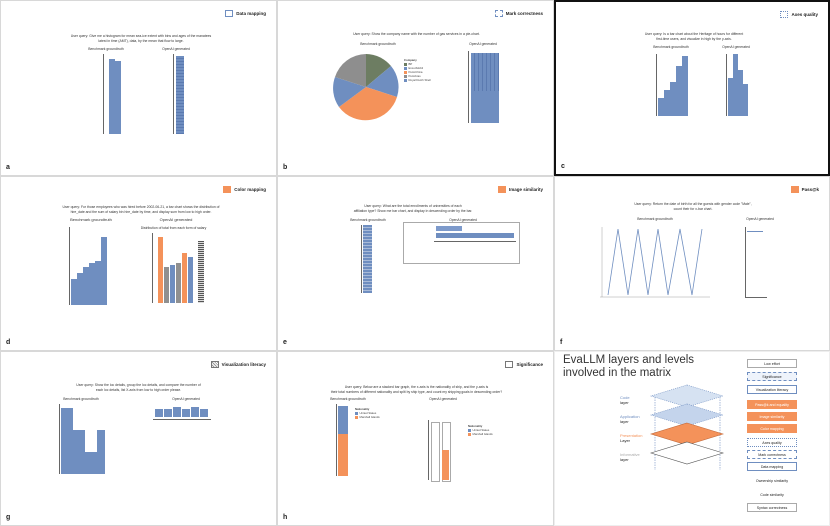 Image resolution: width=830 pixels, height=526 pixels. What do you see at coordinates (463, 220) in the screenshot?
I see `panel-e-right-title: OpenAI generated` at bounding box center [463, 220].